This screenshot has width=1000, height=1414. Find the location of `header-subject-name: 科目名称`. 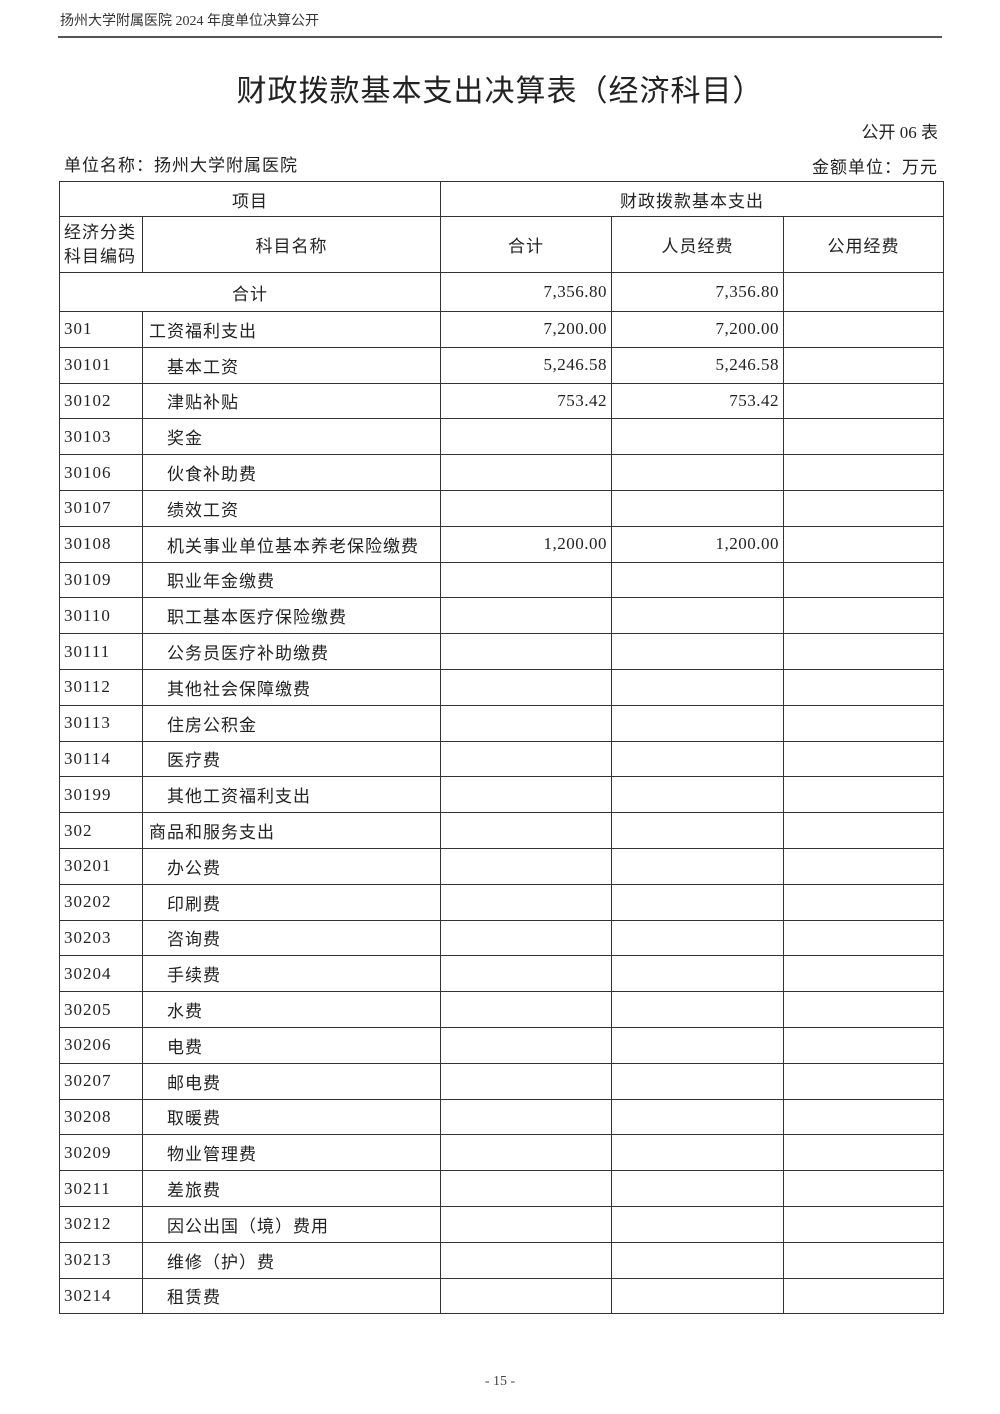

header-subject-name: 科目名称 is located at coordinates (291, 244).